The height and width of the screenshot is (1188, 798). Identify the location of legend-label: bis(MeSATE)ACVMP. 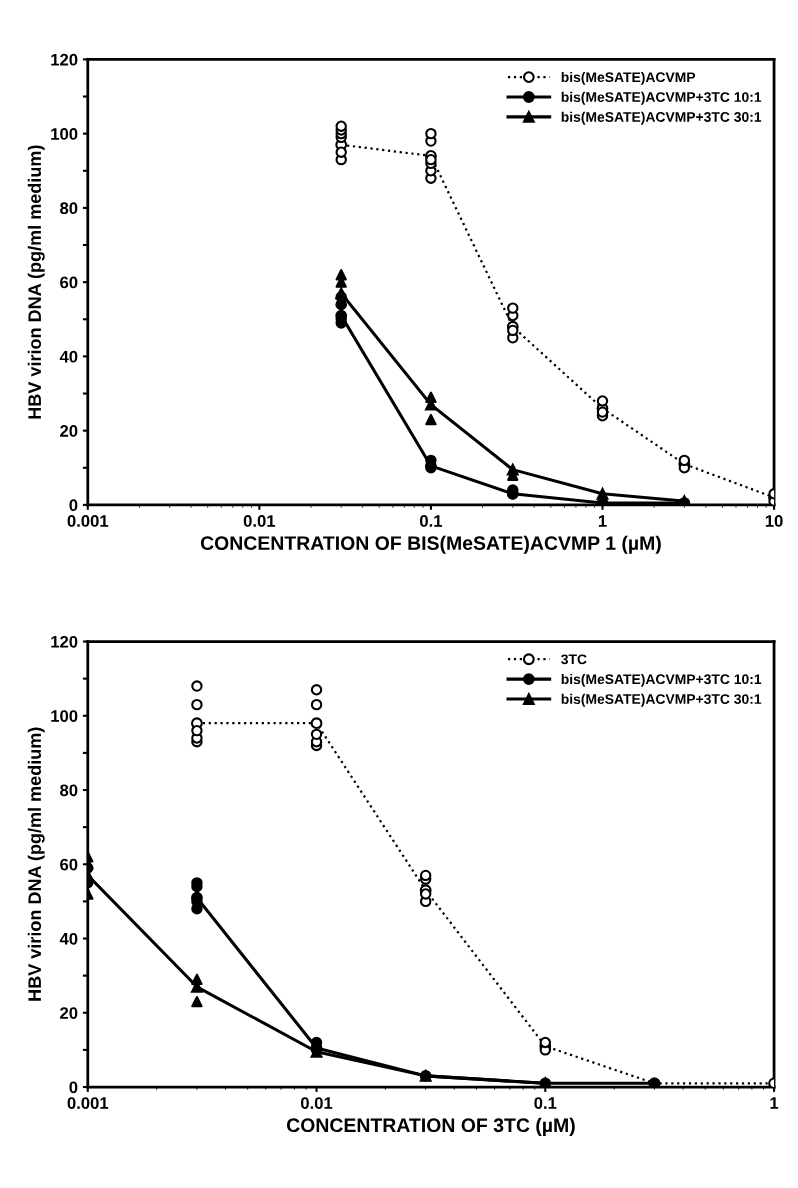
(628, 78).